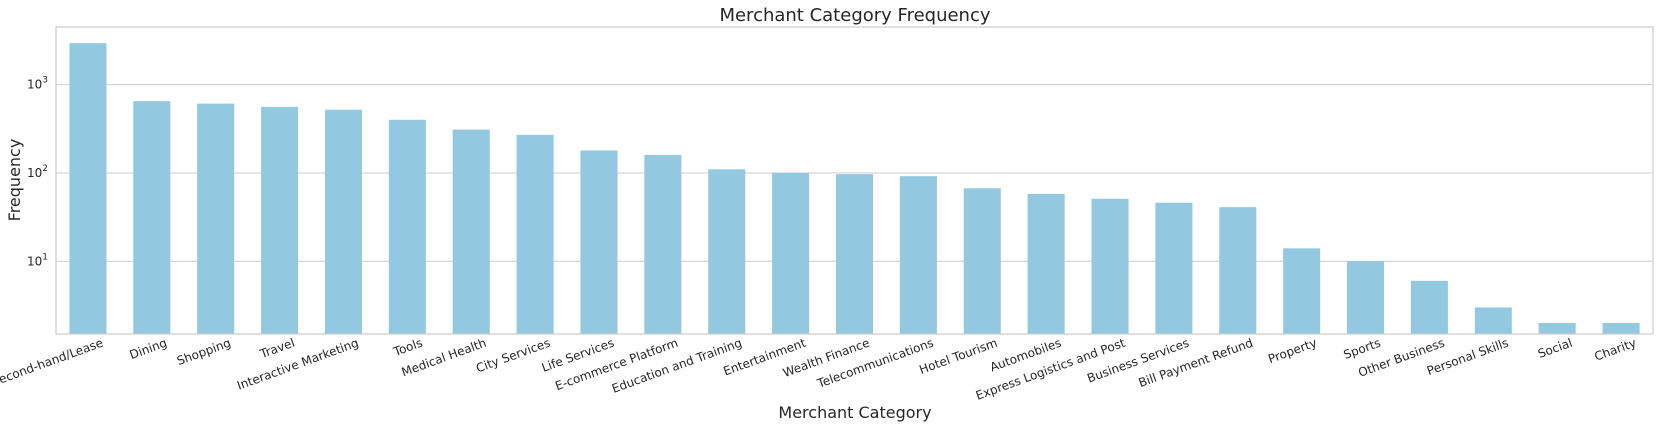 The height and width of the screenshot is (432, 1660). Describe the element at coordinates (1196, 363) in the screenshot. I see `x-tick-label: Bill Payment Refund` at that location.